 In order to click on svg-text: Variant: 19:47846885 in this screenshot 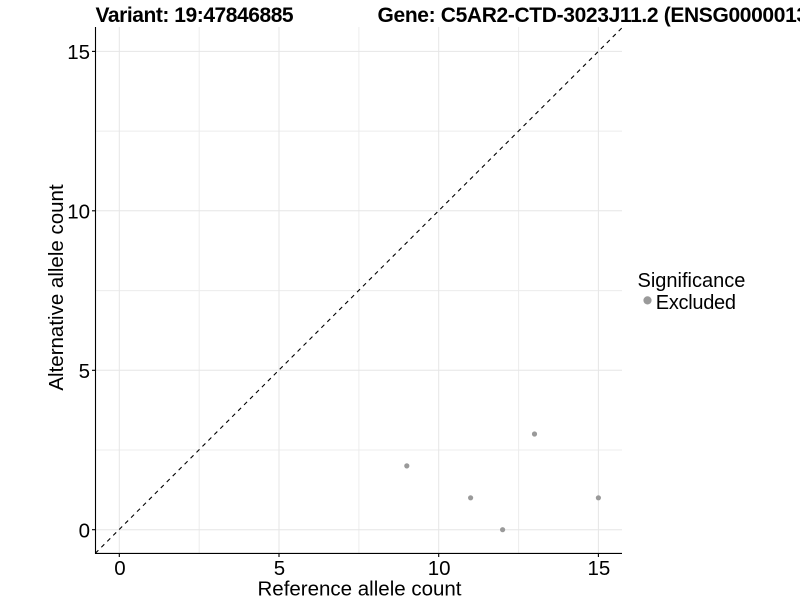, I will do `click(195, 15)`.